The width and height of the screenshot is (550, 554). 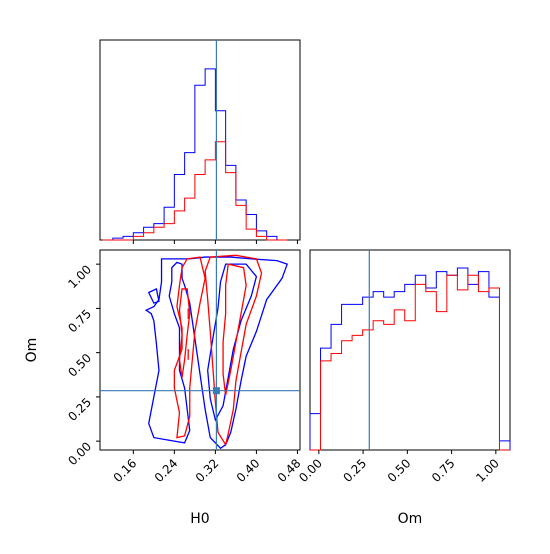 I want to click on contour-group, so click(x=216, y=352).